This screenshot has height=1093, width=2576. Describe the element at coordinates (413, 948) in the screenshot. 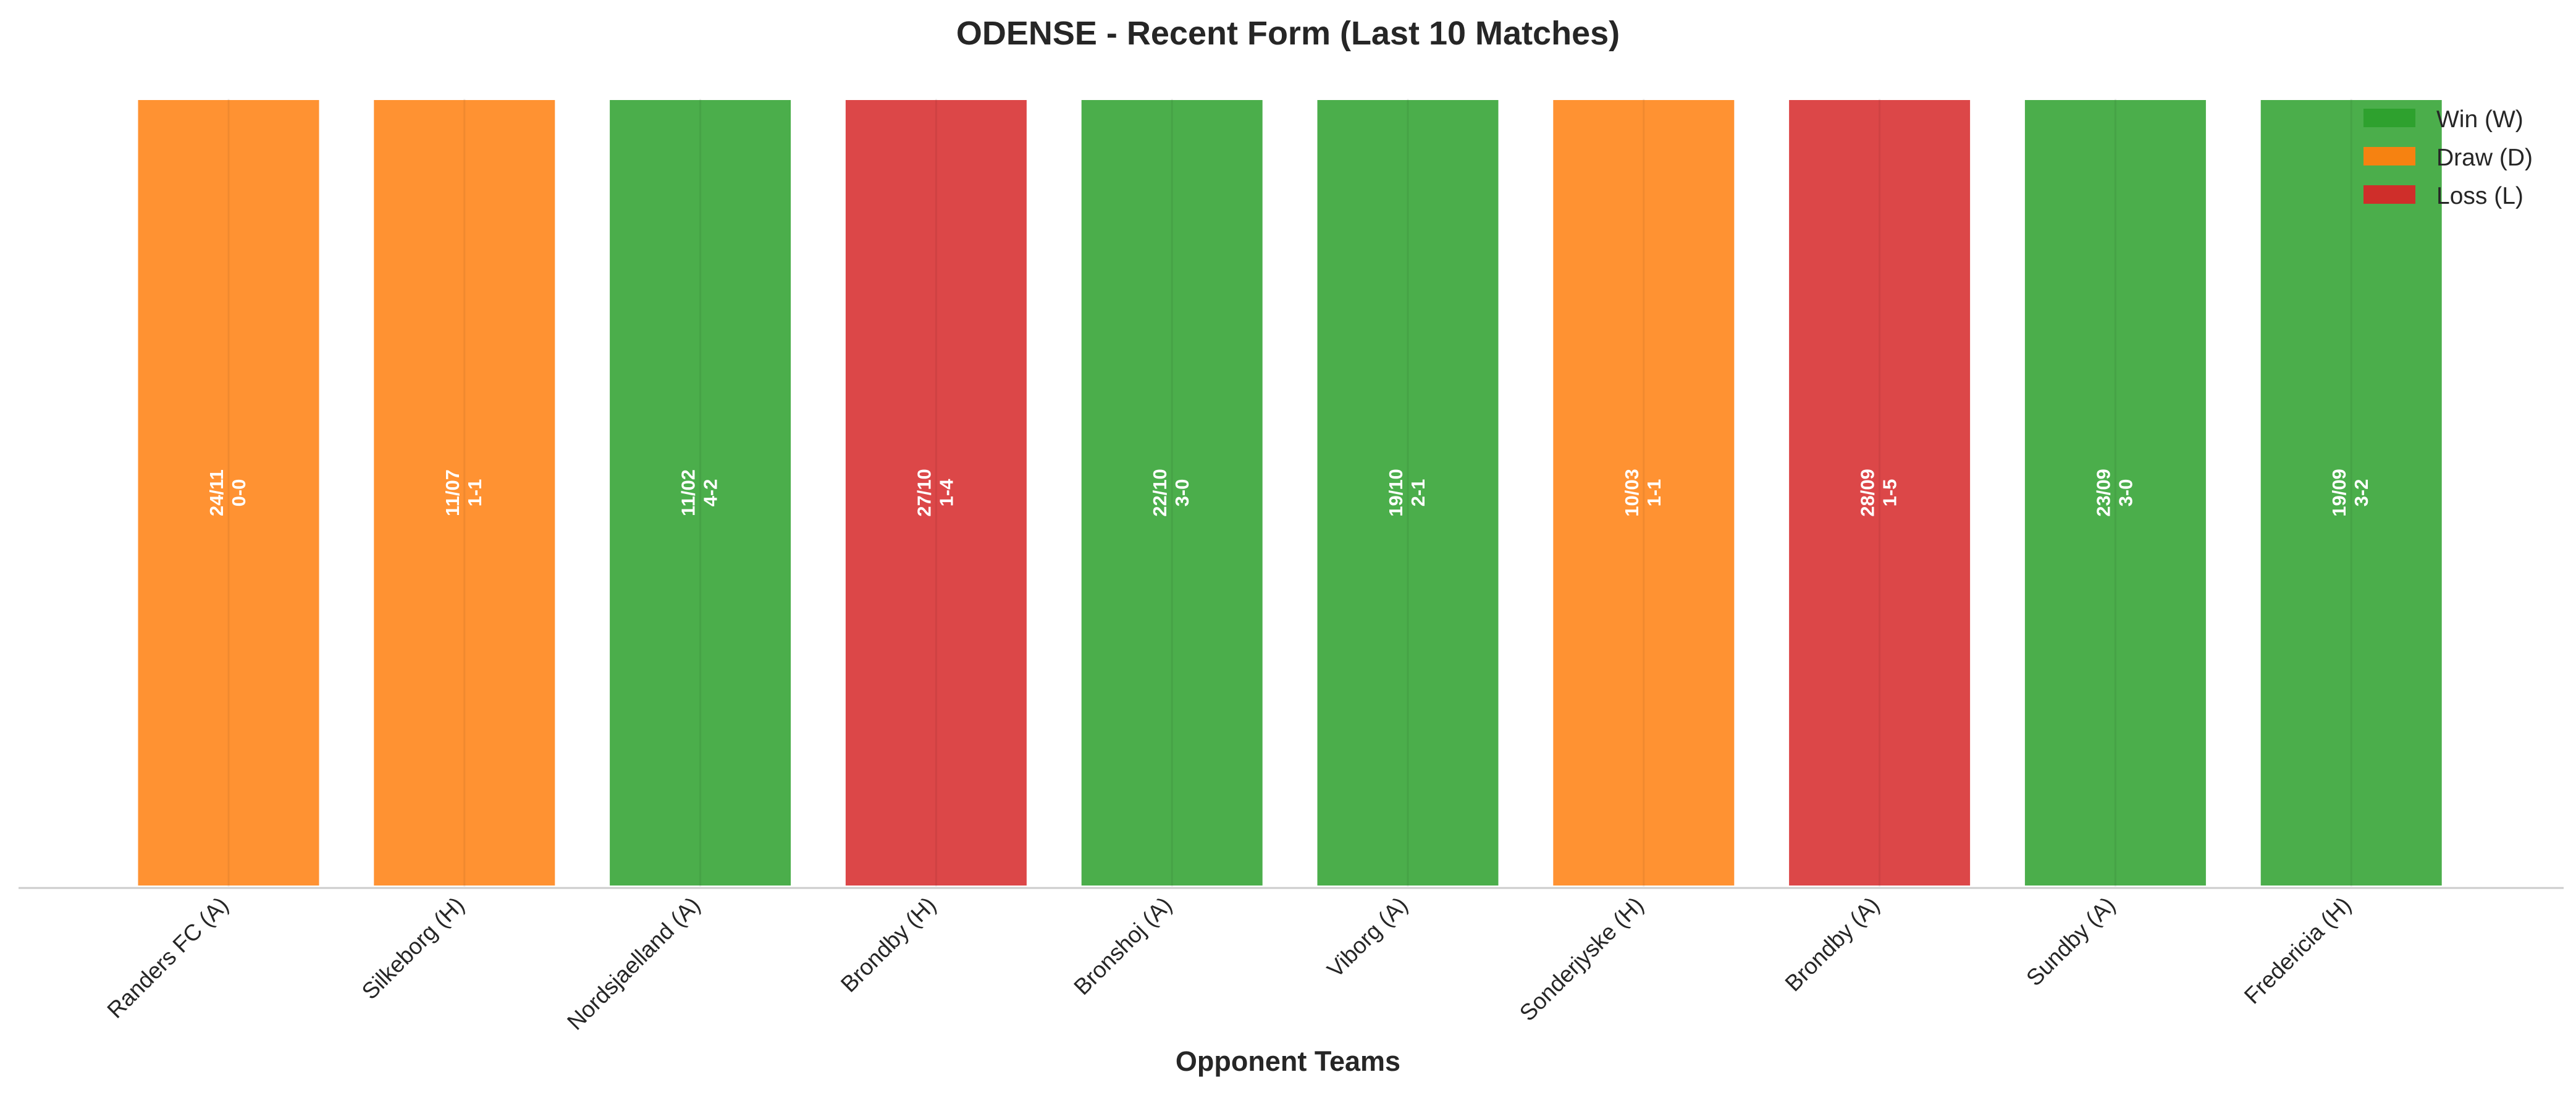

I see `x-tick-label-2: Silkeborg (H)` at that location.